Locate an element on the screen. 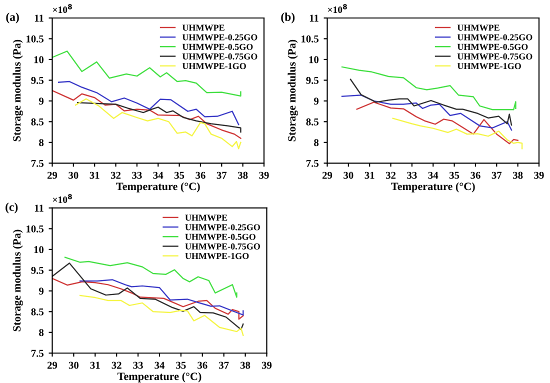 The width and height of the screenshot is (550, 383). text: (c) is located at coordinates (12, 208).